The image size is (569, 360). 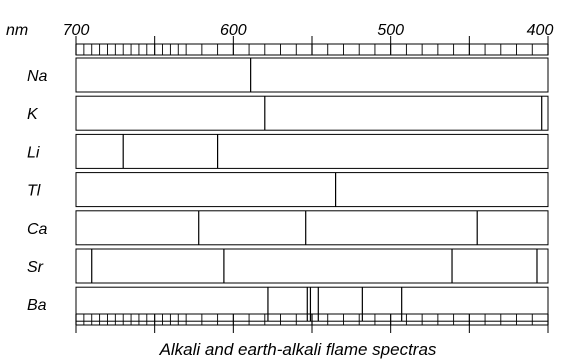 I want to click on spectrum-row-sr: Sr, so click(x=288, y=266).